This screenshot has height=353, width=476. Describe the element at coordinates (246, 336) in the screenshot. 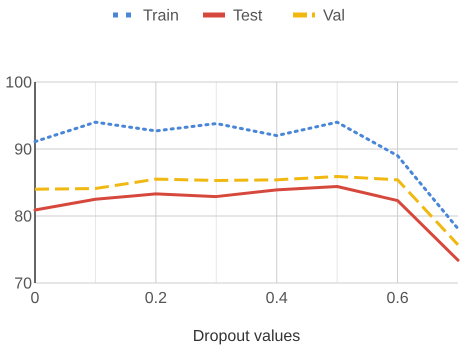

I see `x-axis-title: Dropout values` at that location.